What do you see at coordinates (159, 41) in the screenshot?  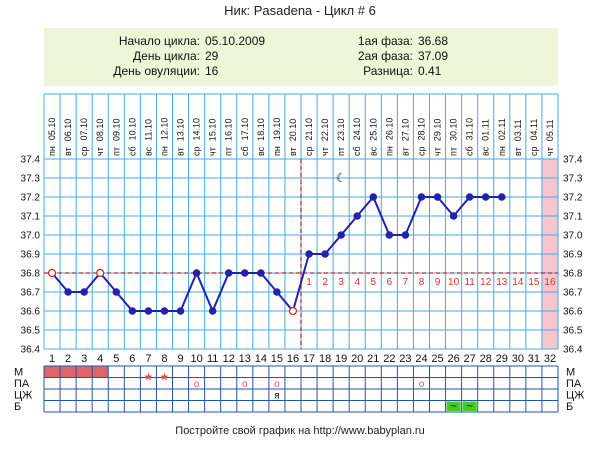 I see `info-left-label: Начало цикла:` at bounding box center [159, 41].